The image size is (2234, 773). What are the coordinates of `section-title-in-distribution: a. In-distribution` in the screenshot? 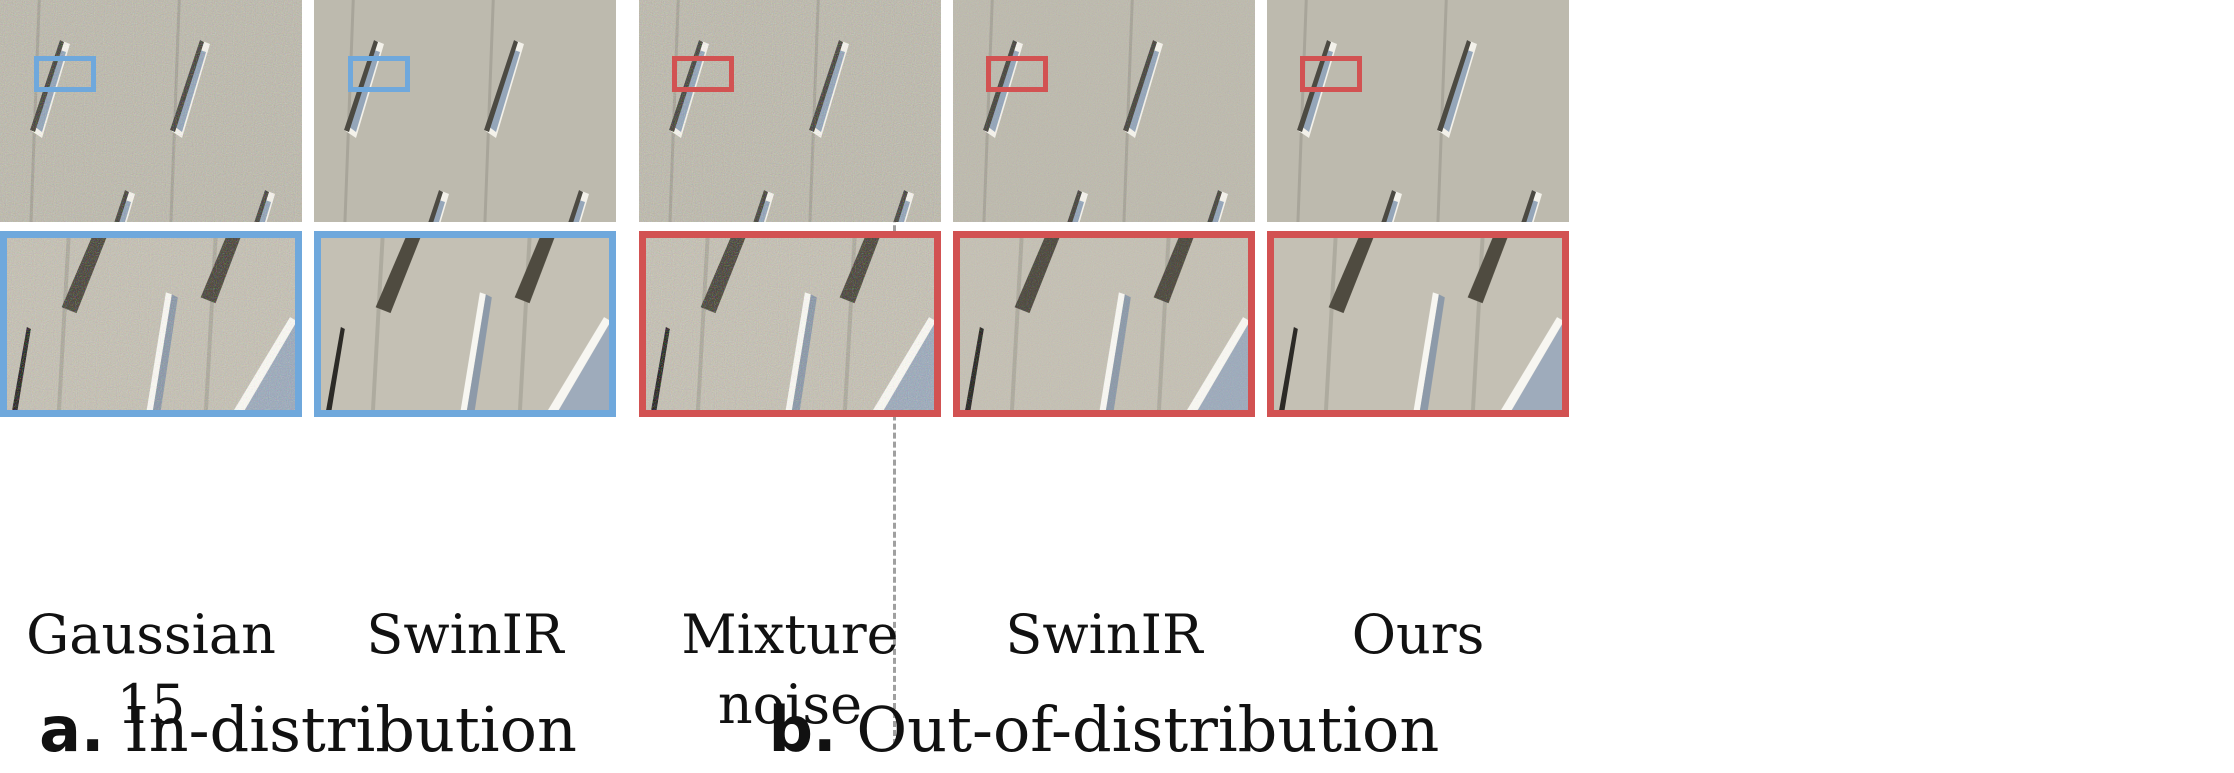 It's located at (308, 730).